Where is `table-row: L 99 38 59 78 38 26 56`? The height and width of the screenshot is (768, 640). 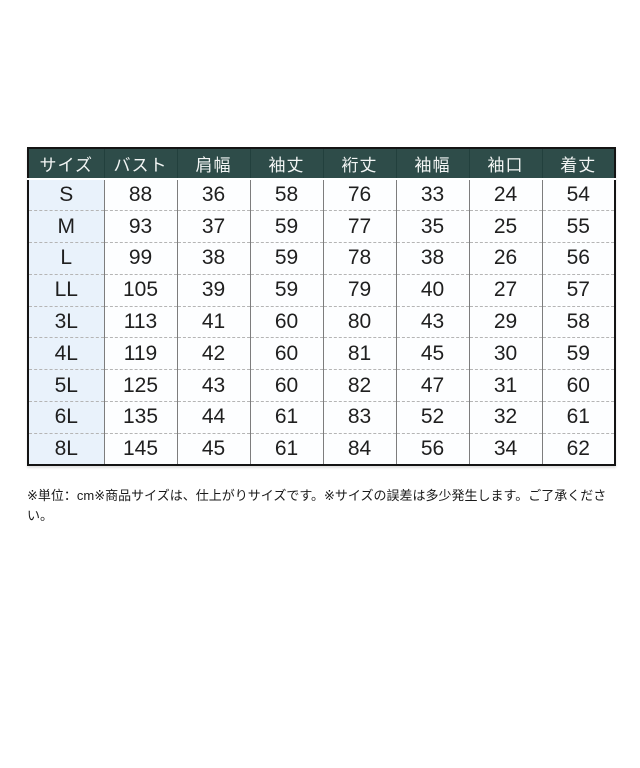
table-row: L 99 38 59 78 38 26 56 is located at coordinates (321, 258).